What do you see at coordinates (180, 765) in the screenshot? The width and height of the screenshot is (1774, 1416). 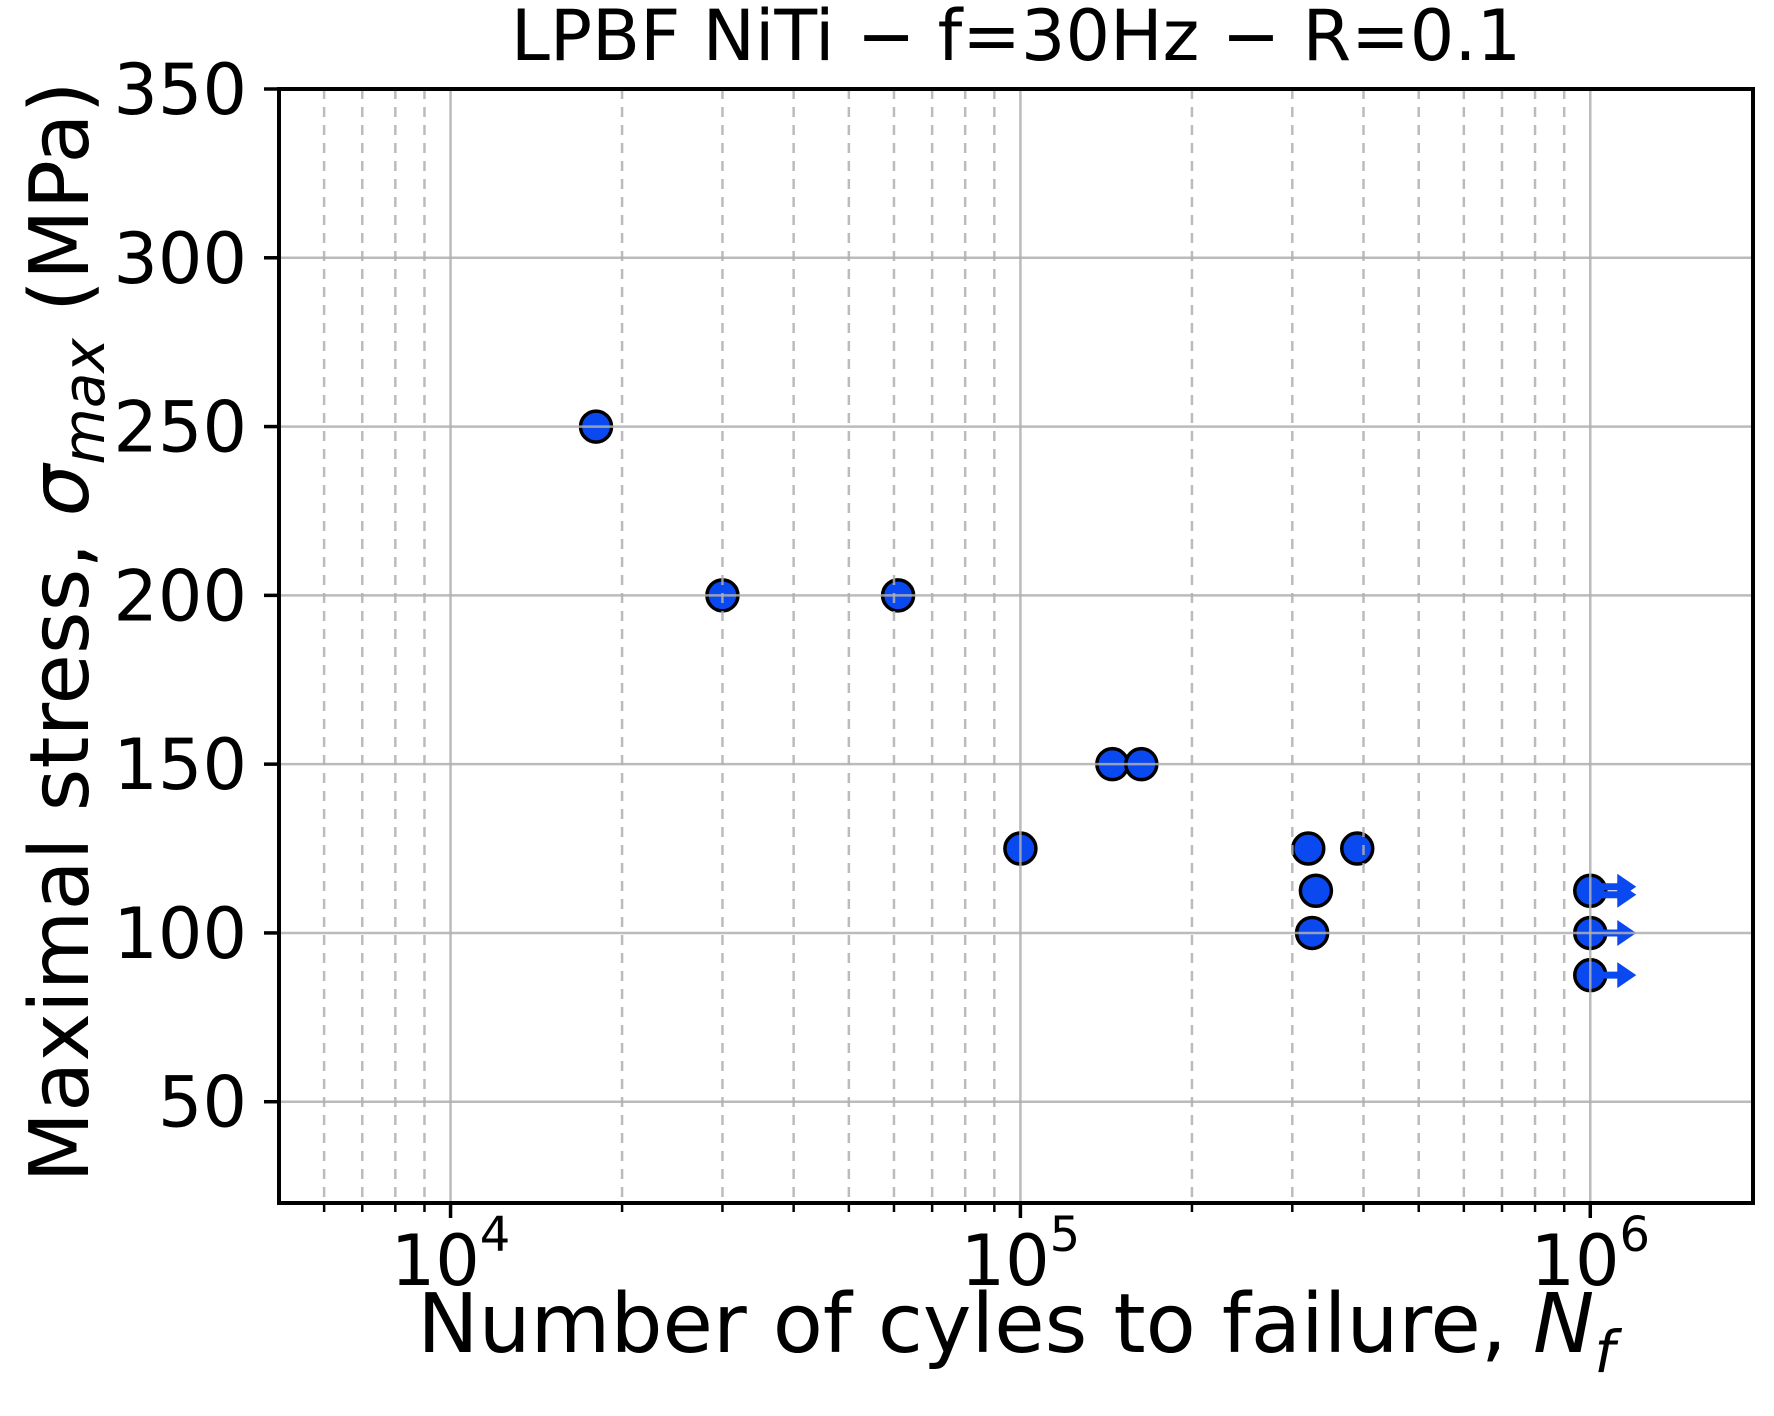 I see `y-tick-label: 150` at bounding box center [180, 765].